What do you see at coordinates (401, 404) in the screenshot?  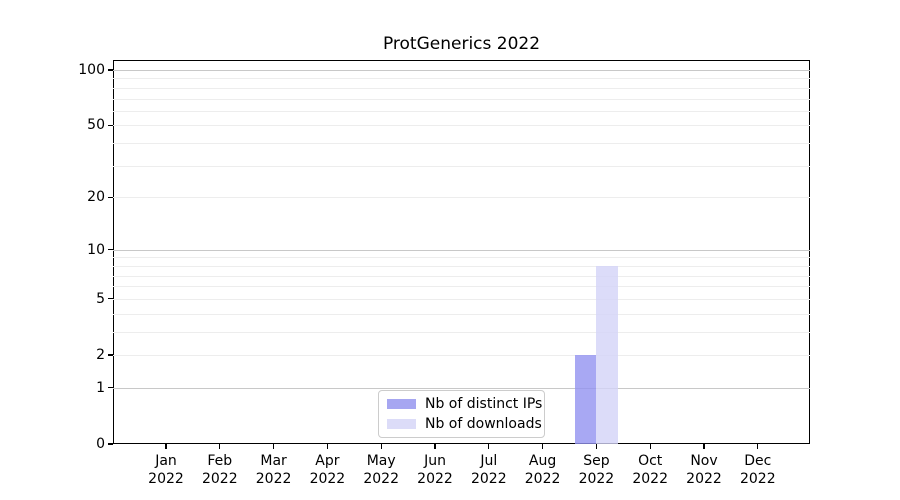 I see `legend-swatch-distinct-ips` at bounding box center [401, 404].